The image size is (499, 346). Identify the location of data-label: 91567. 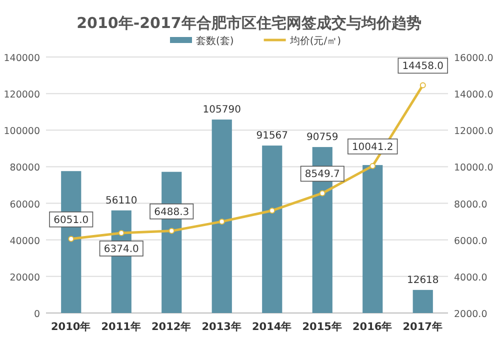
(272, 136).